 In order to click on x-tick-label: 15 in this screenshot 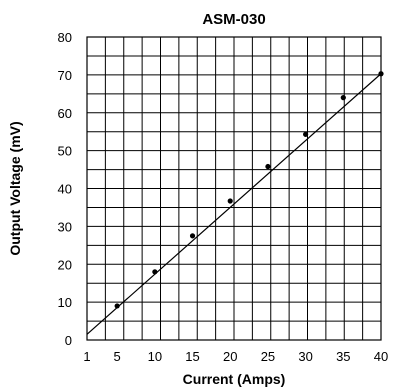, I will do `click(192, 356)`.